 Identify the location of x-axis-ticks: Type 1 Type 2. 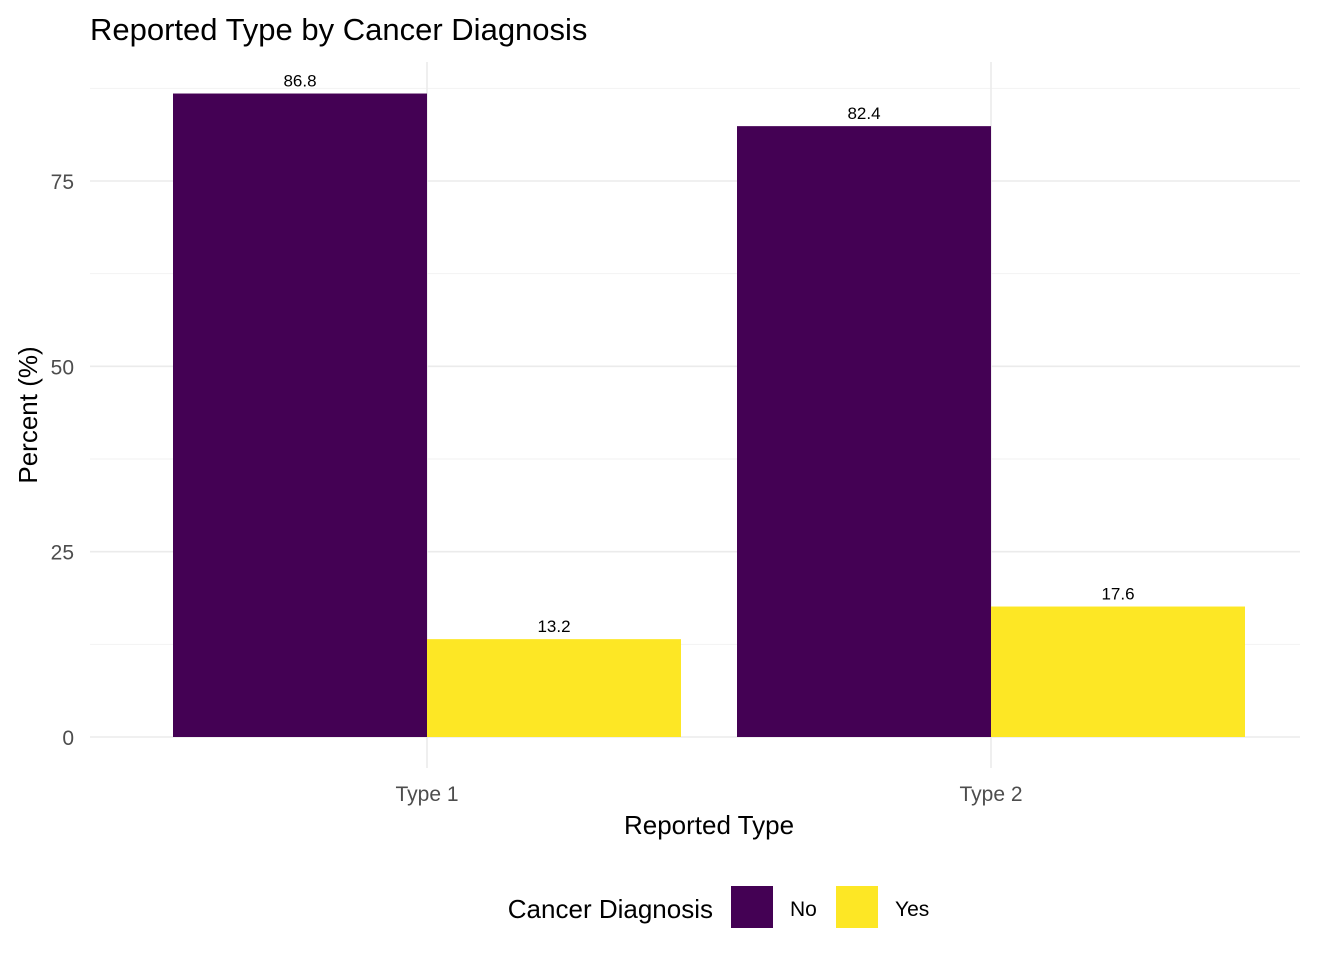
(708, 794).